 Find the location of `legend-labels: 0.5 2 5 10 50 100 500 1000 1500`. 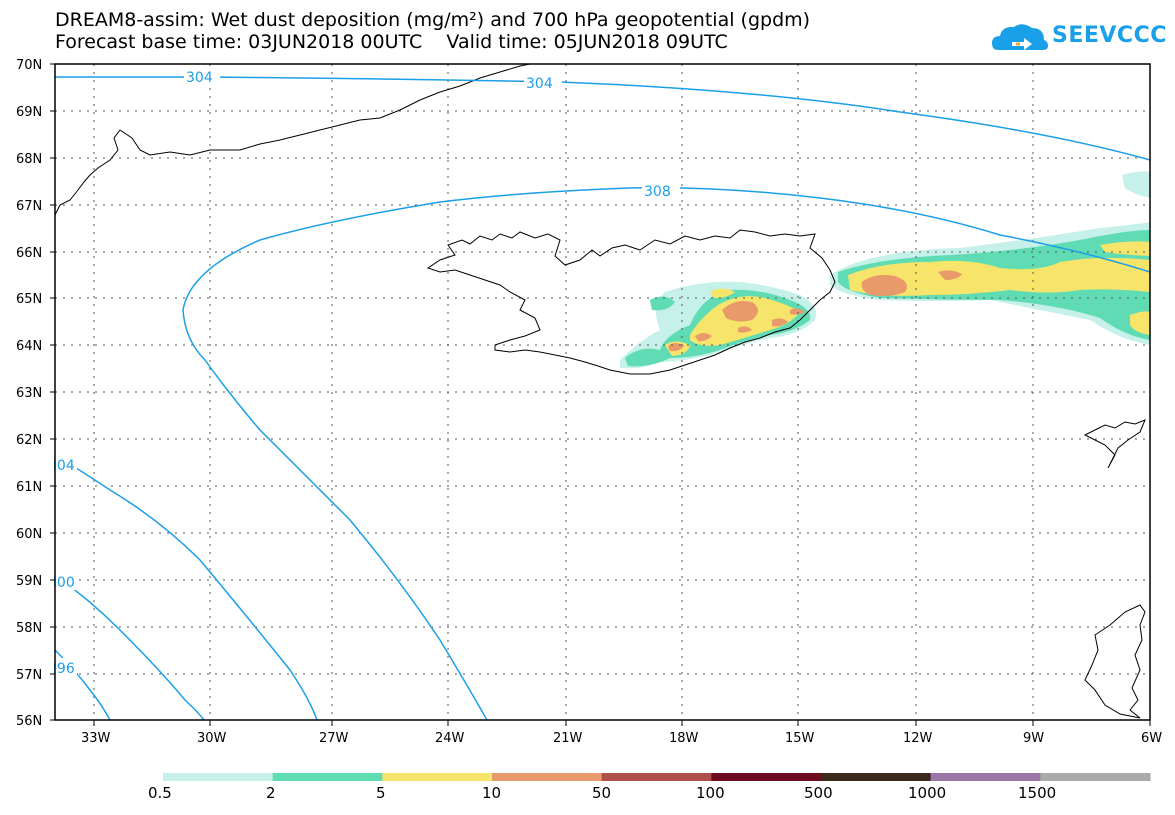

legend-labels: 0.5 2 5 10 50 100 500 1000 1500 is located at coordinates (602, 793).